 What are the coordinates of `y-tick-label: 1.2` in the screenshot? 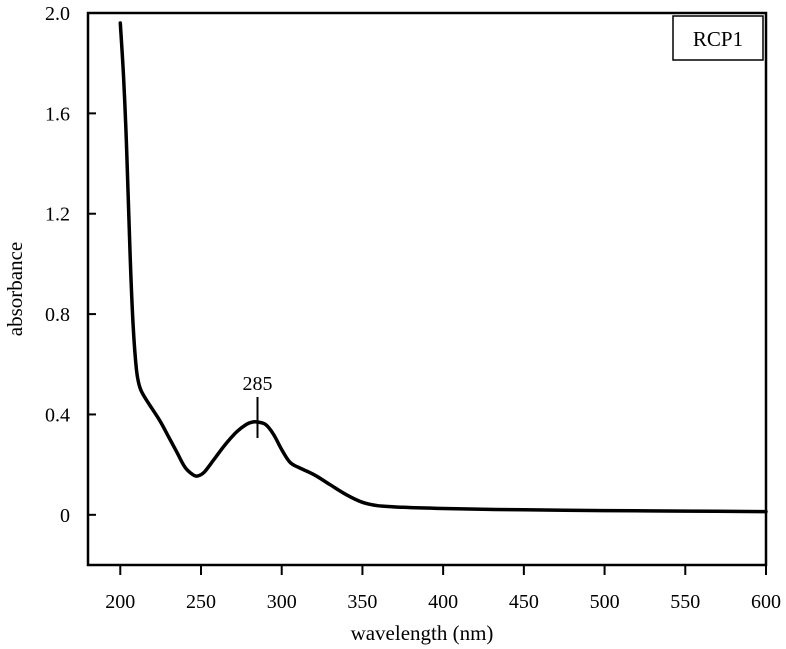 It's located at (57, 215).